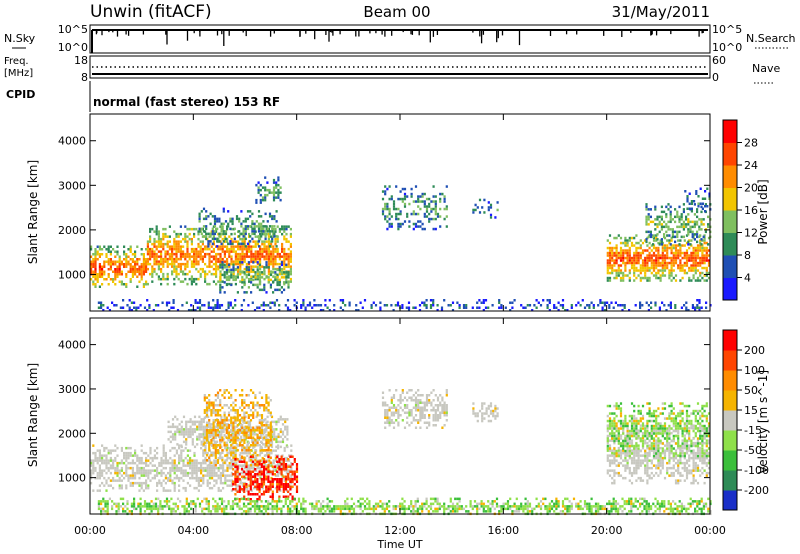  What do you see at coordinates (730, 131) in the screenshot?
I see `colorbar-swatch` at bounding box center [730, 131].